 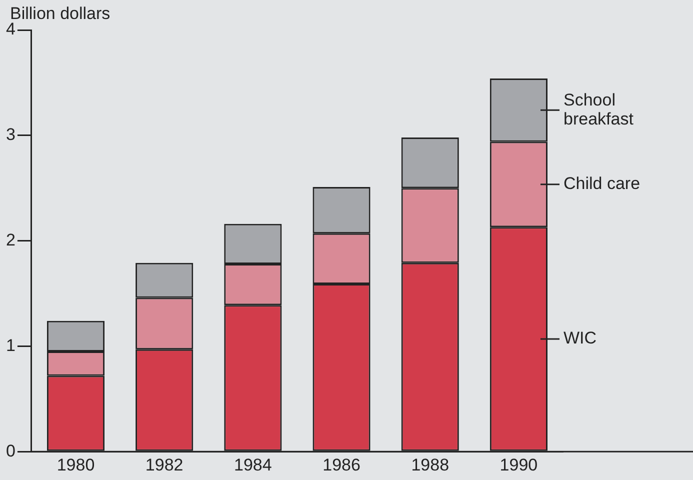 What do you see at coordinates (598, 109) in the screenshot?
I see `series-label: School breakfast` at bounding box center [598, 109].